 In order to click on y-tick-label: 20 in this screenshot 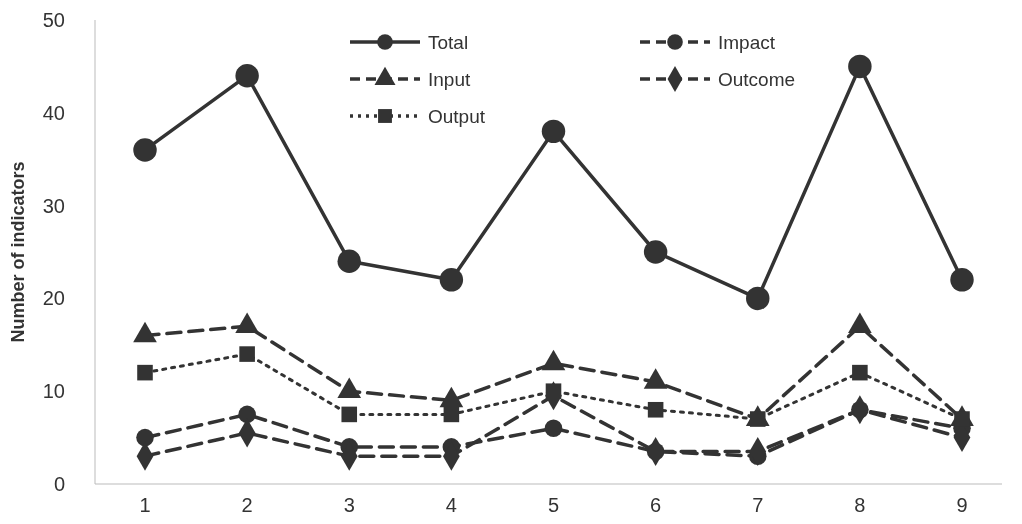, I will do `click(53, 298)`.